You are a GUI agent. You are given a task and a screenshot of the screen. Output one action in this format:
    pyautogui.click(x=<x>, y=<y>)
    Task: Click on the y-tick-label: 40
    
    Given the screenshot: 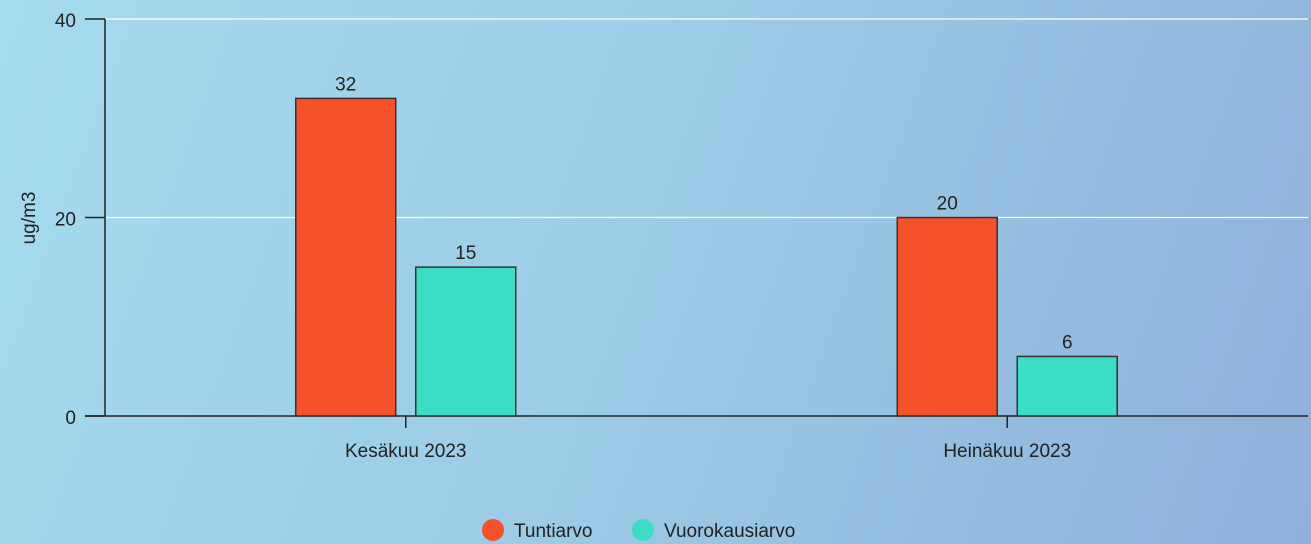 What is the action you would take?
    pyautogui.click(x=65, y=21)
    